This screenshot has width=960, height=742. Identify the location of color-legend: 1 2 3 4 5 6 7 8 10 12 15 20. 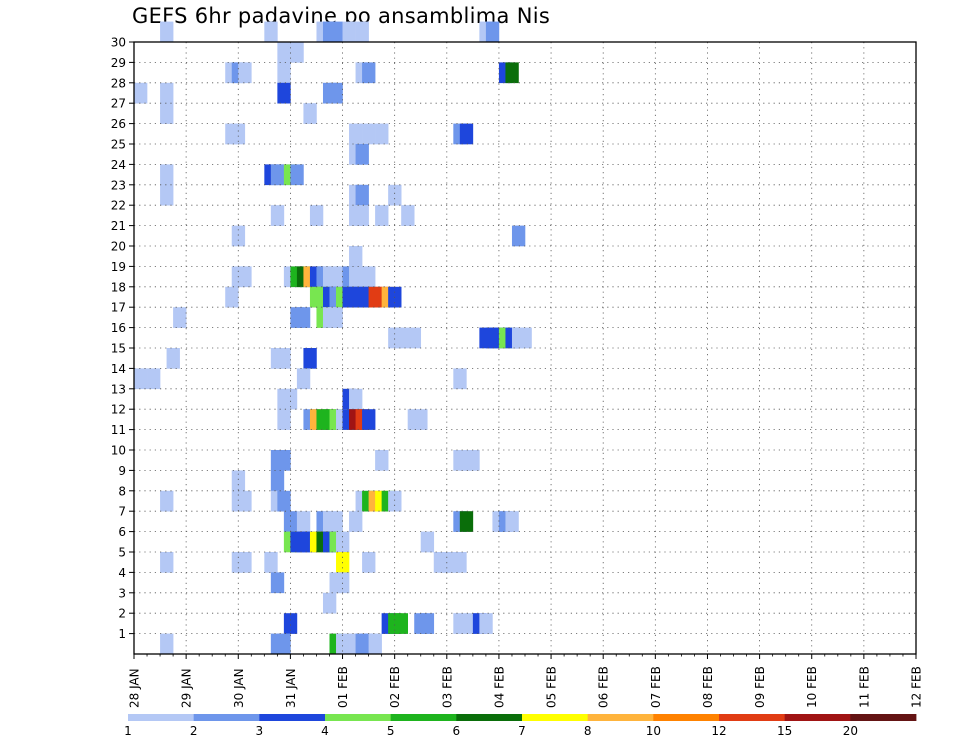
(520, 726).